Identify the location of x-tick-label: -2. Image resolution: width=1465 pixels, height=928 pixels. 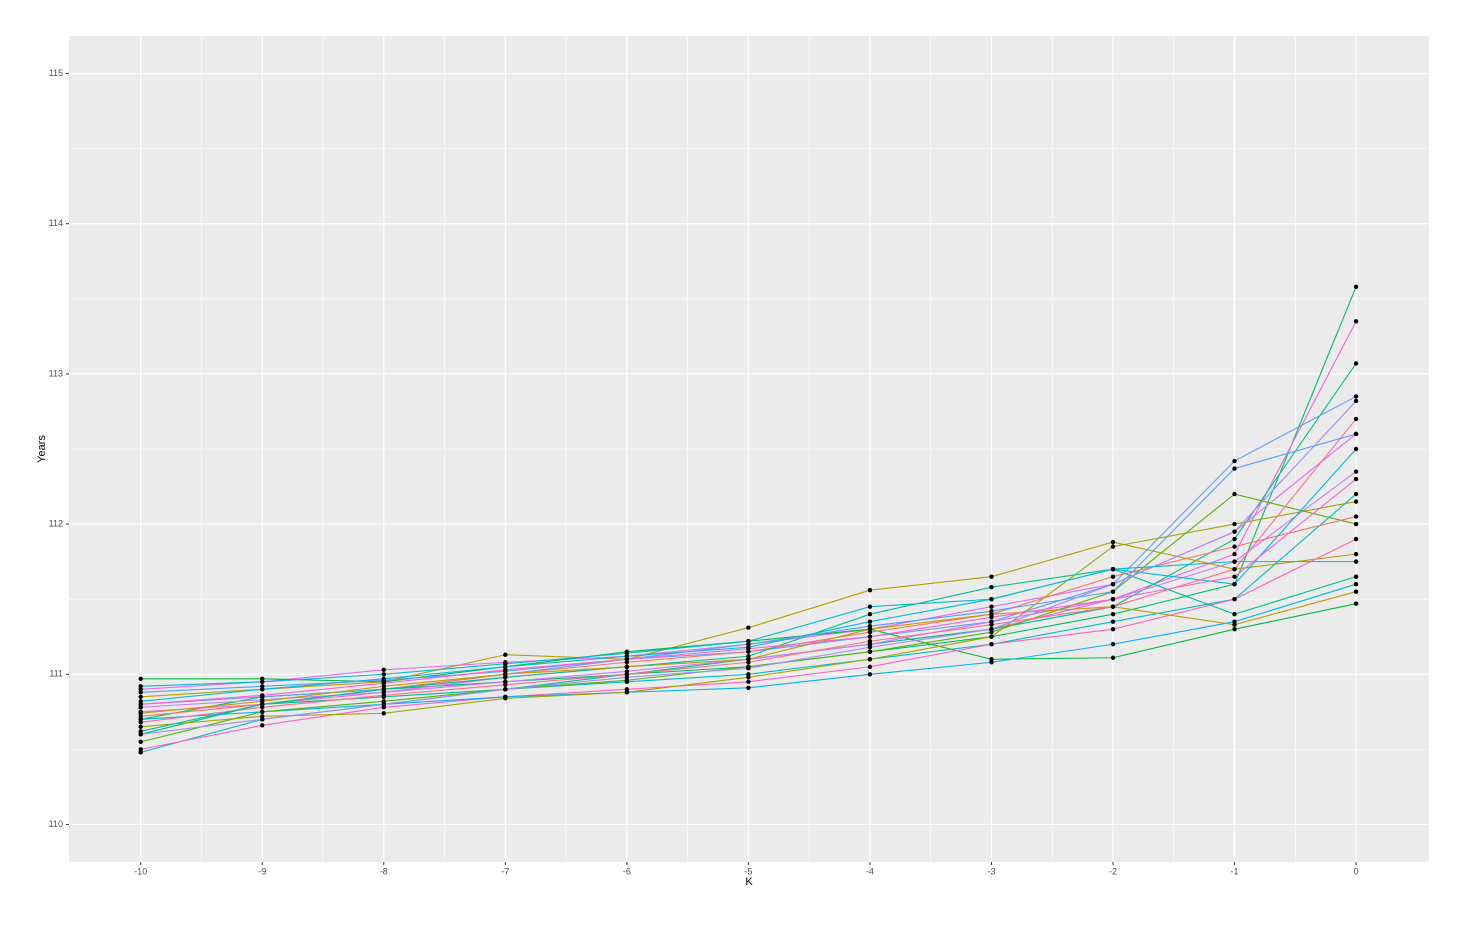
(1113, 871).